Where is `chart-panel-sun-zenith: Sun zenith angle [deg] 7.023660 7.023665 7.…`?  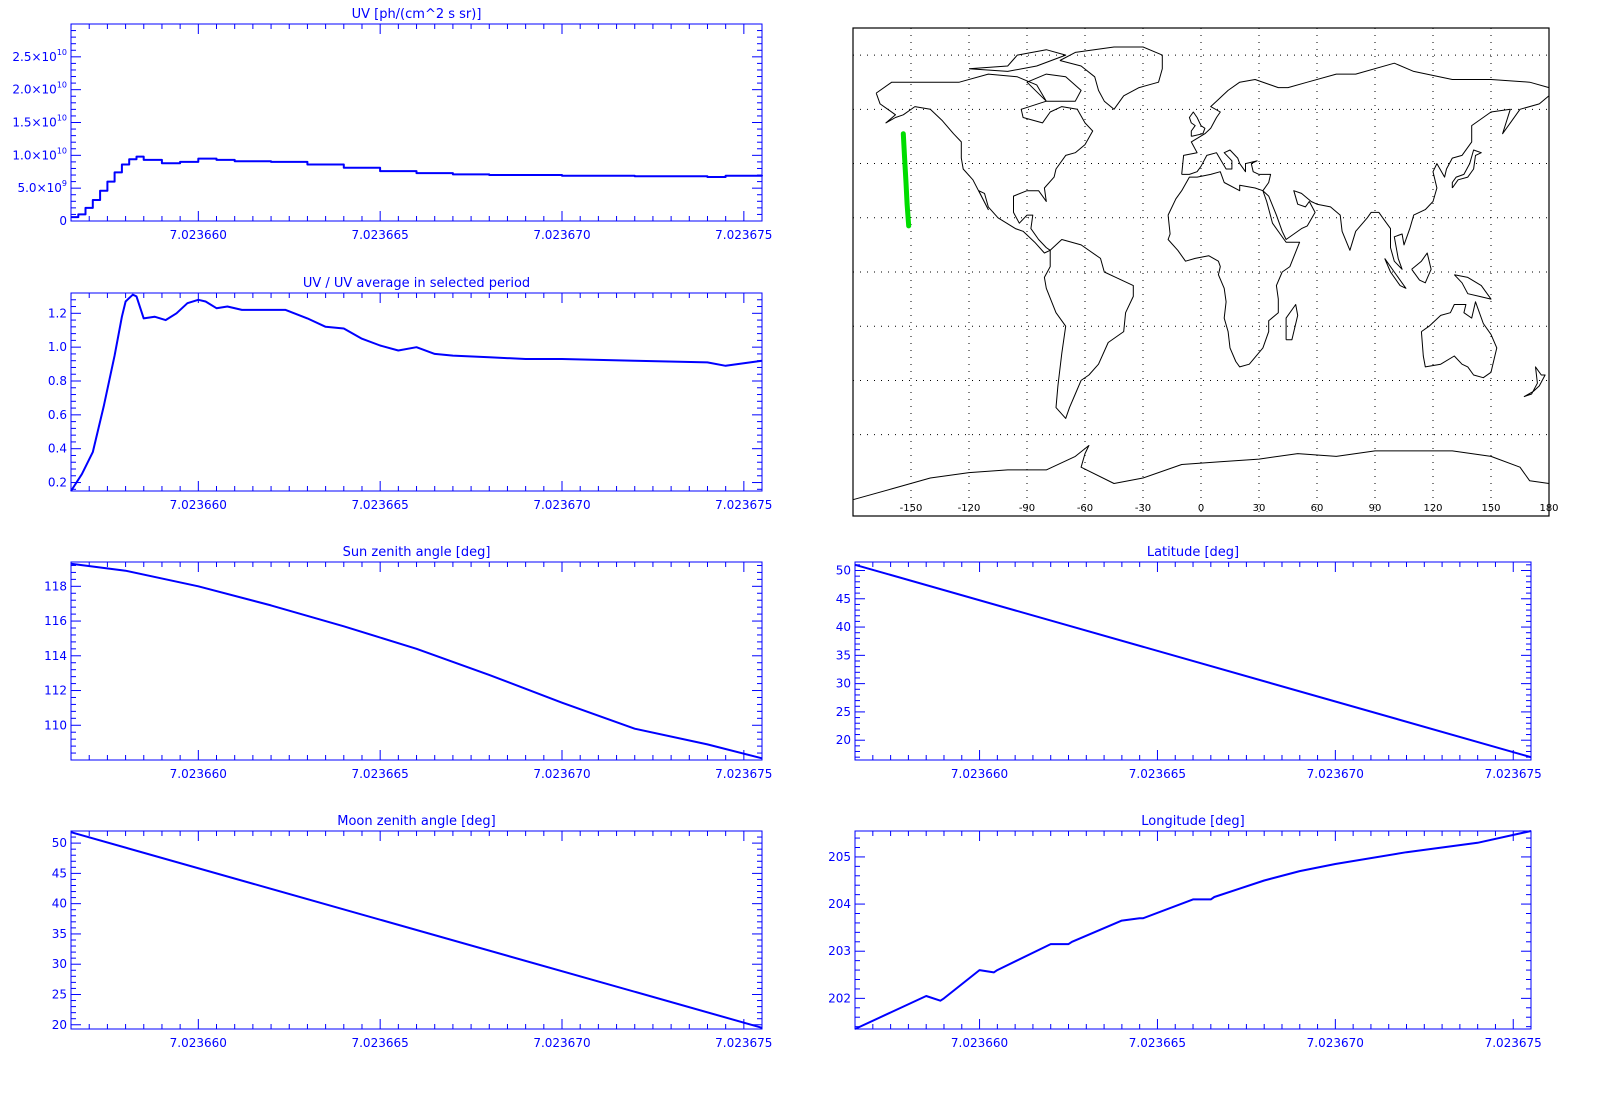 chart-panel-sun-zenith: Sun zenith angle [deg] 7.023660 7.023665 7.… is located at coordinates (408, 663).